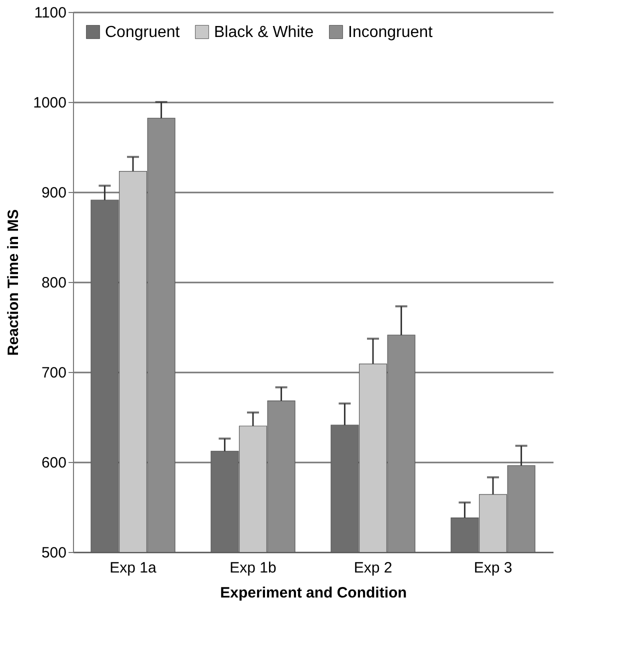  What do you see at coordinates (49, 103) in the screenshot?
I see `y-tick-label: 1000` at bounding box center [49, 103].